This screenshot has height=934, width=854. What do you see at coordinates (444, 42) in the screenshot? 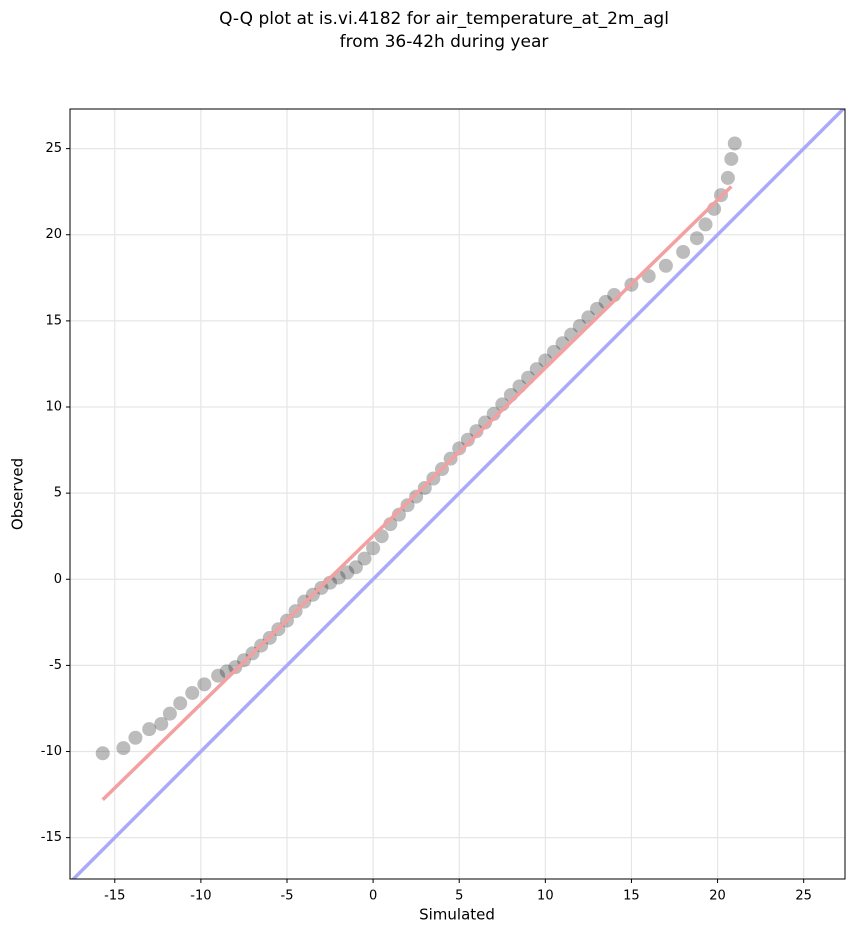
I see `chart-title: from 36-42h during year` at bounding box center [444, 42].